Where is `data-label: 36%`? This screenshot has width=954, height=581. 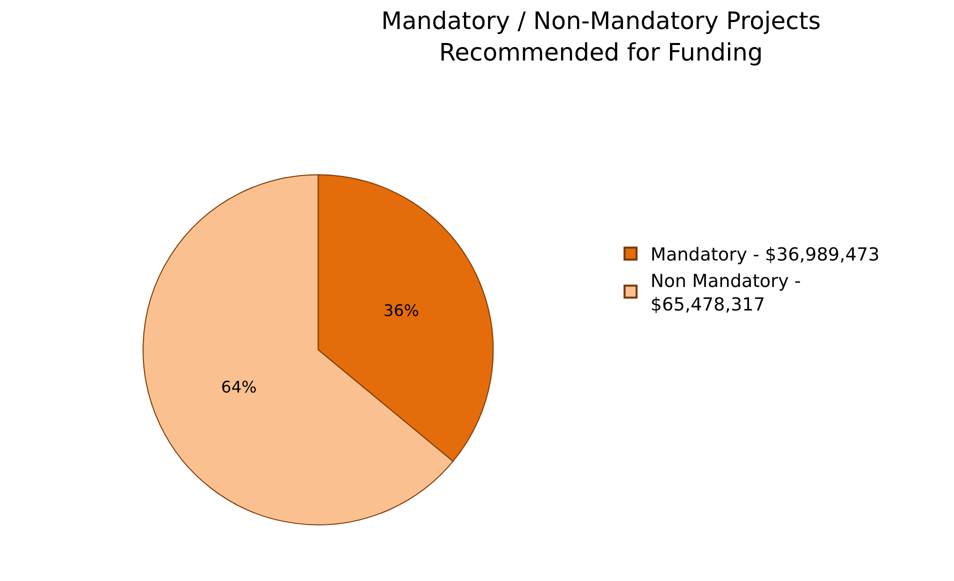
data-label: 36% is located at coordinates (402, 310).